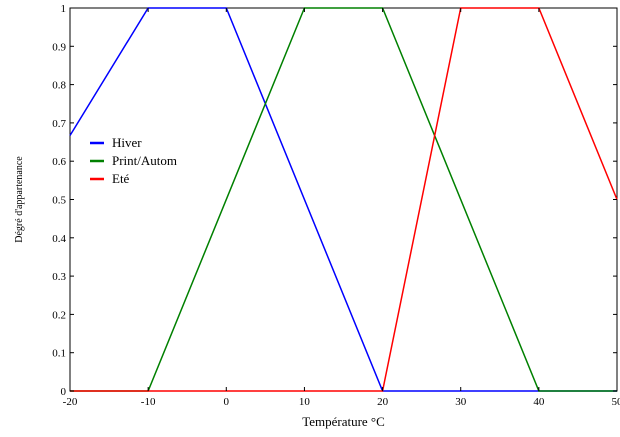  I want to click on x-tick-label: 20, so click(383, 402).